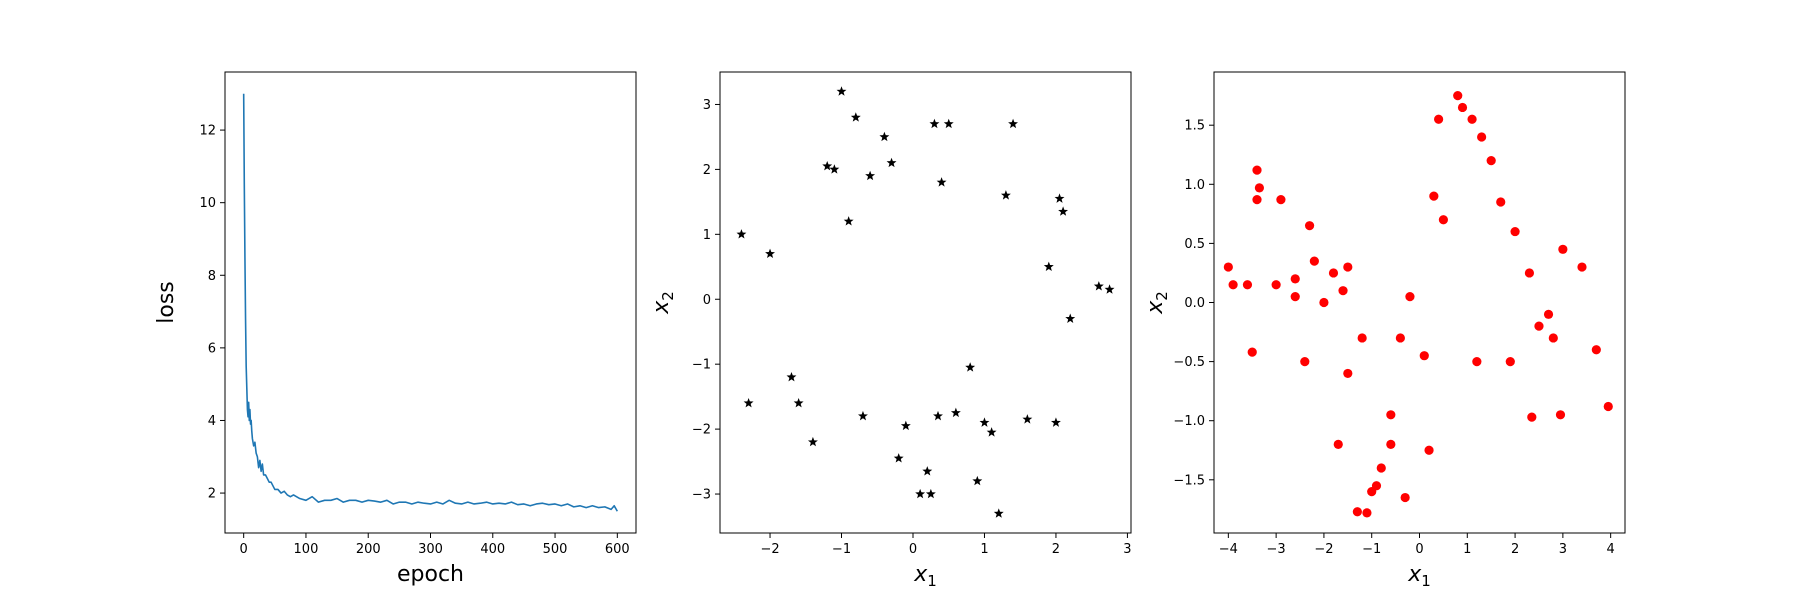 Image resolution: width=1800 pixels, height=597 pixels. Describe the element at coordinates (1194, 244) in the screenshot. I see `y-tick-label: 0.5` at that location.